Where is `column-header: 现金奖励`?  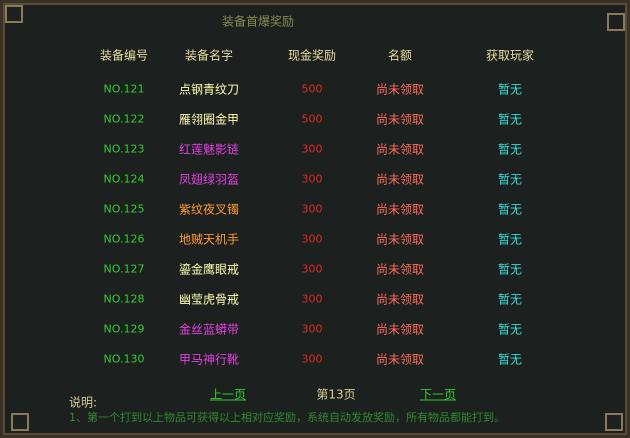
column-header: 现金奖励 is located at coordinates (312, 55).